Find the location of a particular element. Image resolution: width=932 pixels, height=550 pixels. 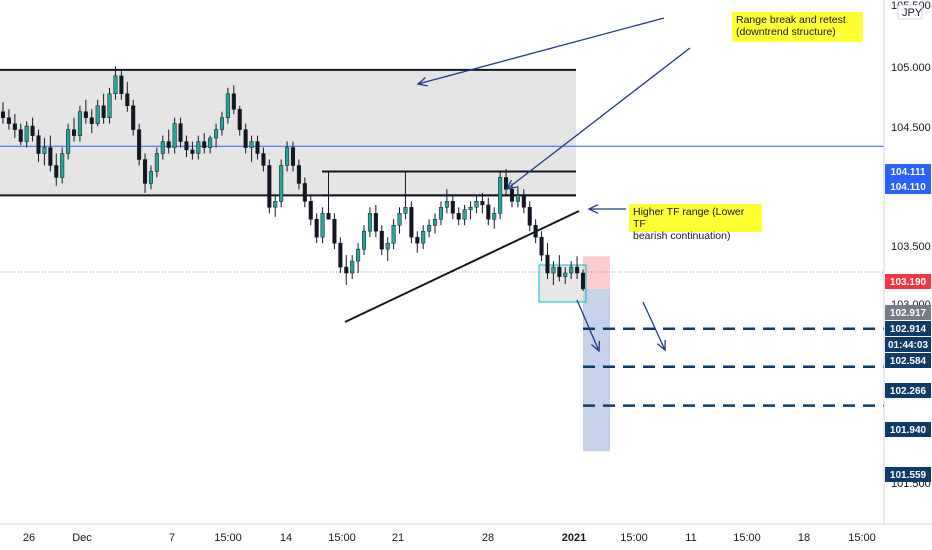

arrow-to-range-top is located at coordinates (541, 51).